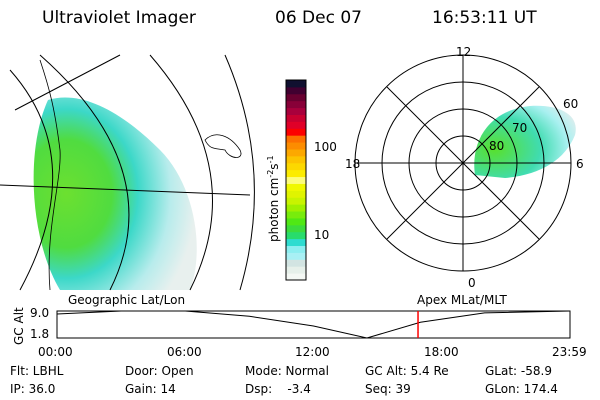  I want to click on xtick: 12:00, so click(312, 352).